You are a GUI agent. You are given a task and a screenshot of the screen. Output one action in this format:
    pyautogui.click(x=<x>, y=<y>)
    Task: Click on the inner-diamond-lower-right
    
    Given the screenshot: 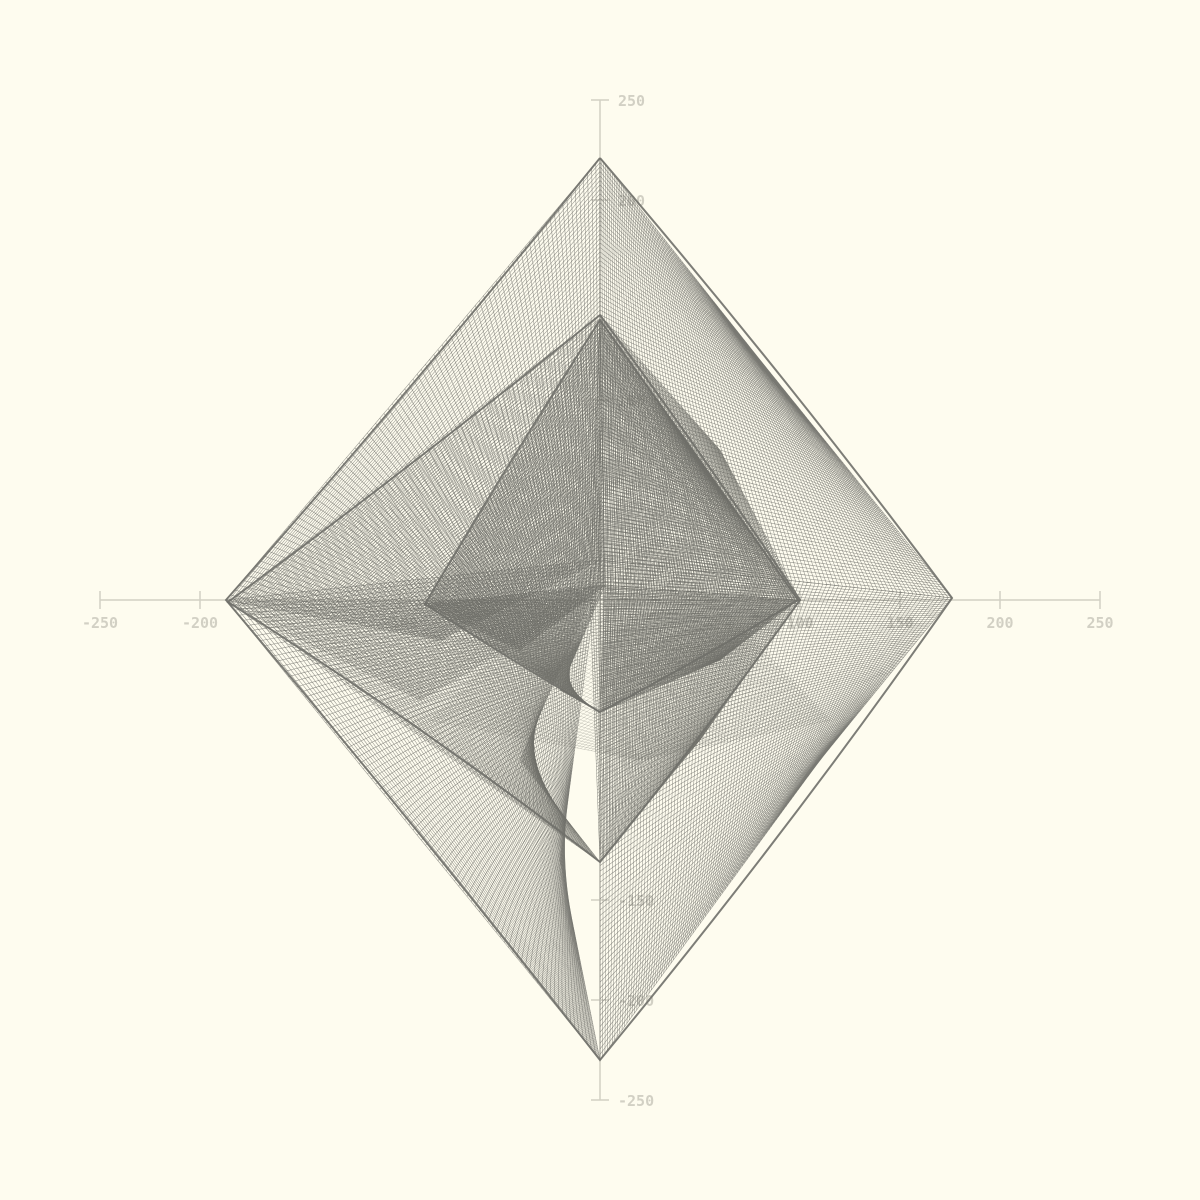 What is the action you would take?
    pyautogui.click(x=699, y=648)
    